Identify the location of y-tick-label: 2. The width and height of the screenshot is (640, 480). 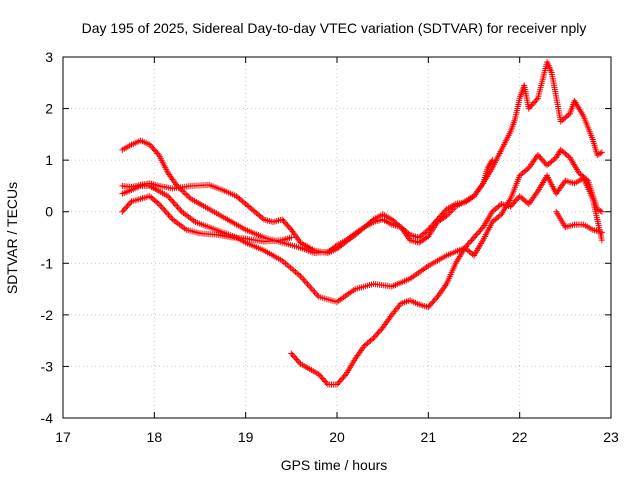
(49, 109).